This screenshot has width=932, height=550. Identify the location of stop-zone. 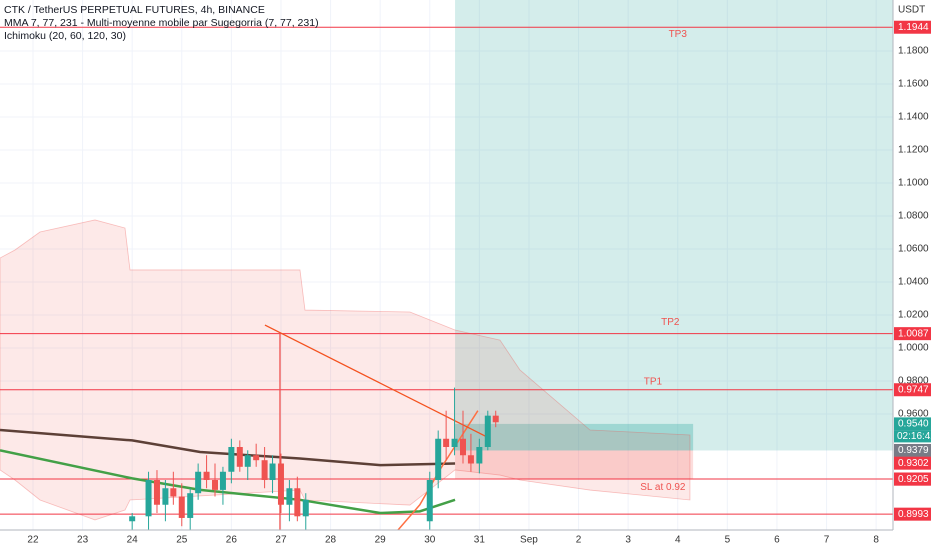
(574, 465).